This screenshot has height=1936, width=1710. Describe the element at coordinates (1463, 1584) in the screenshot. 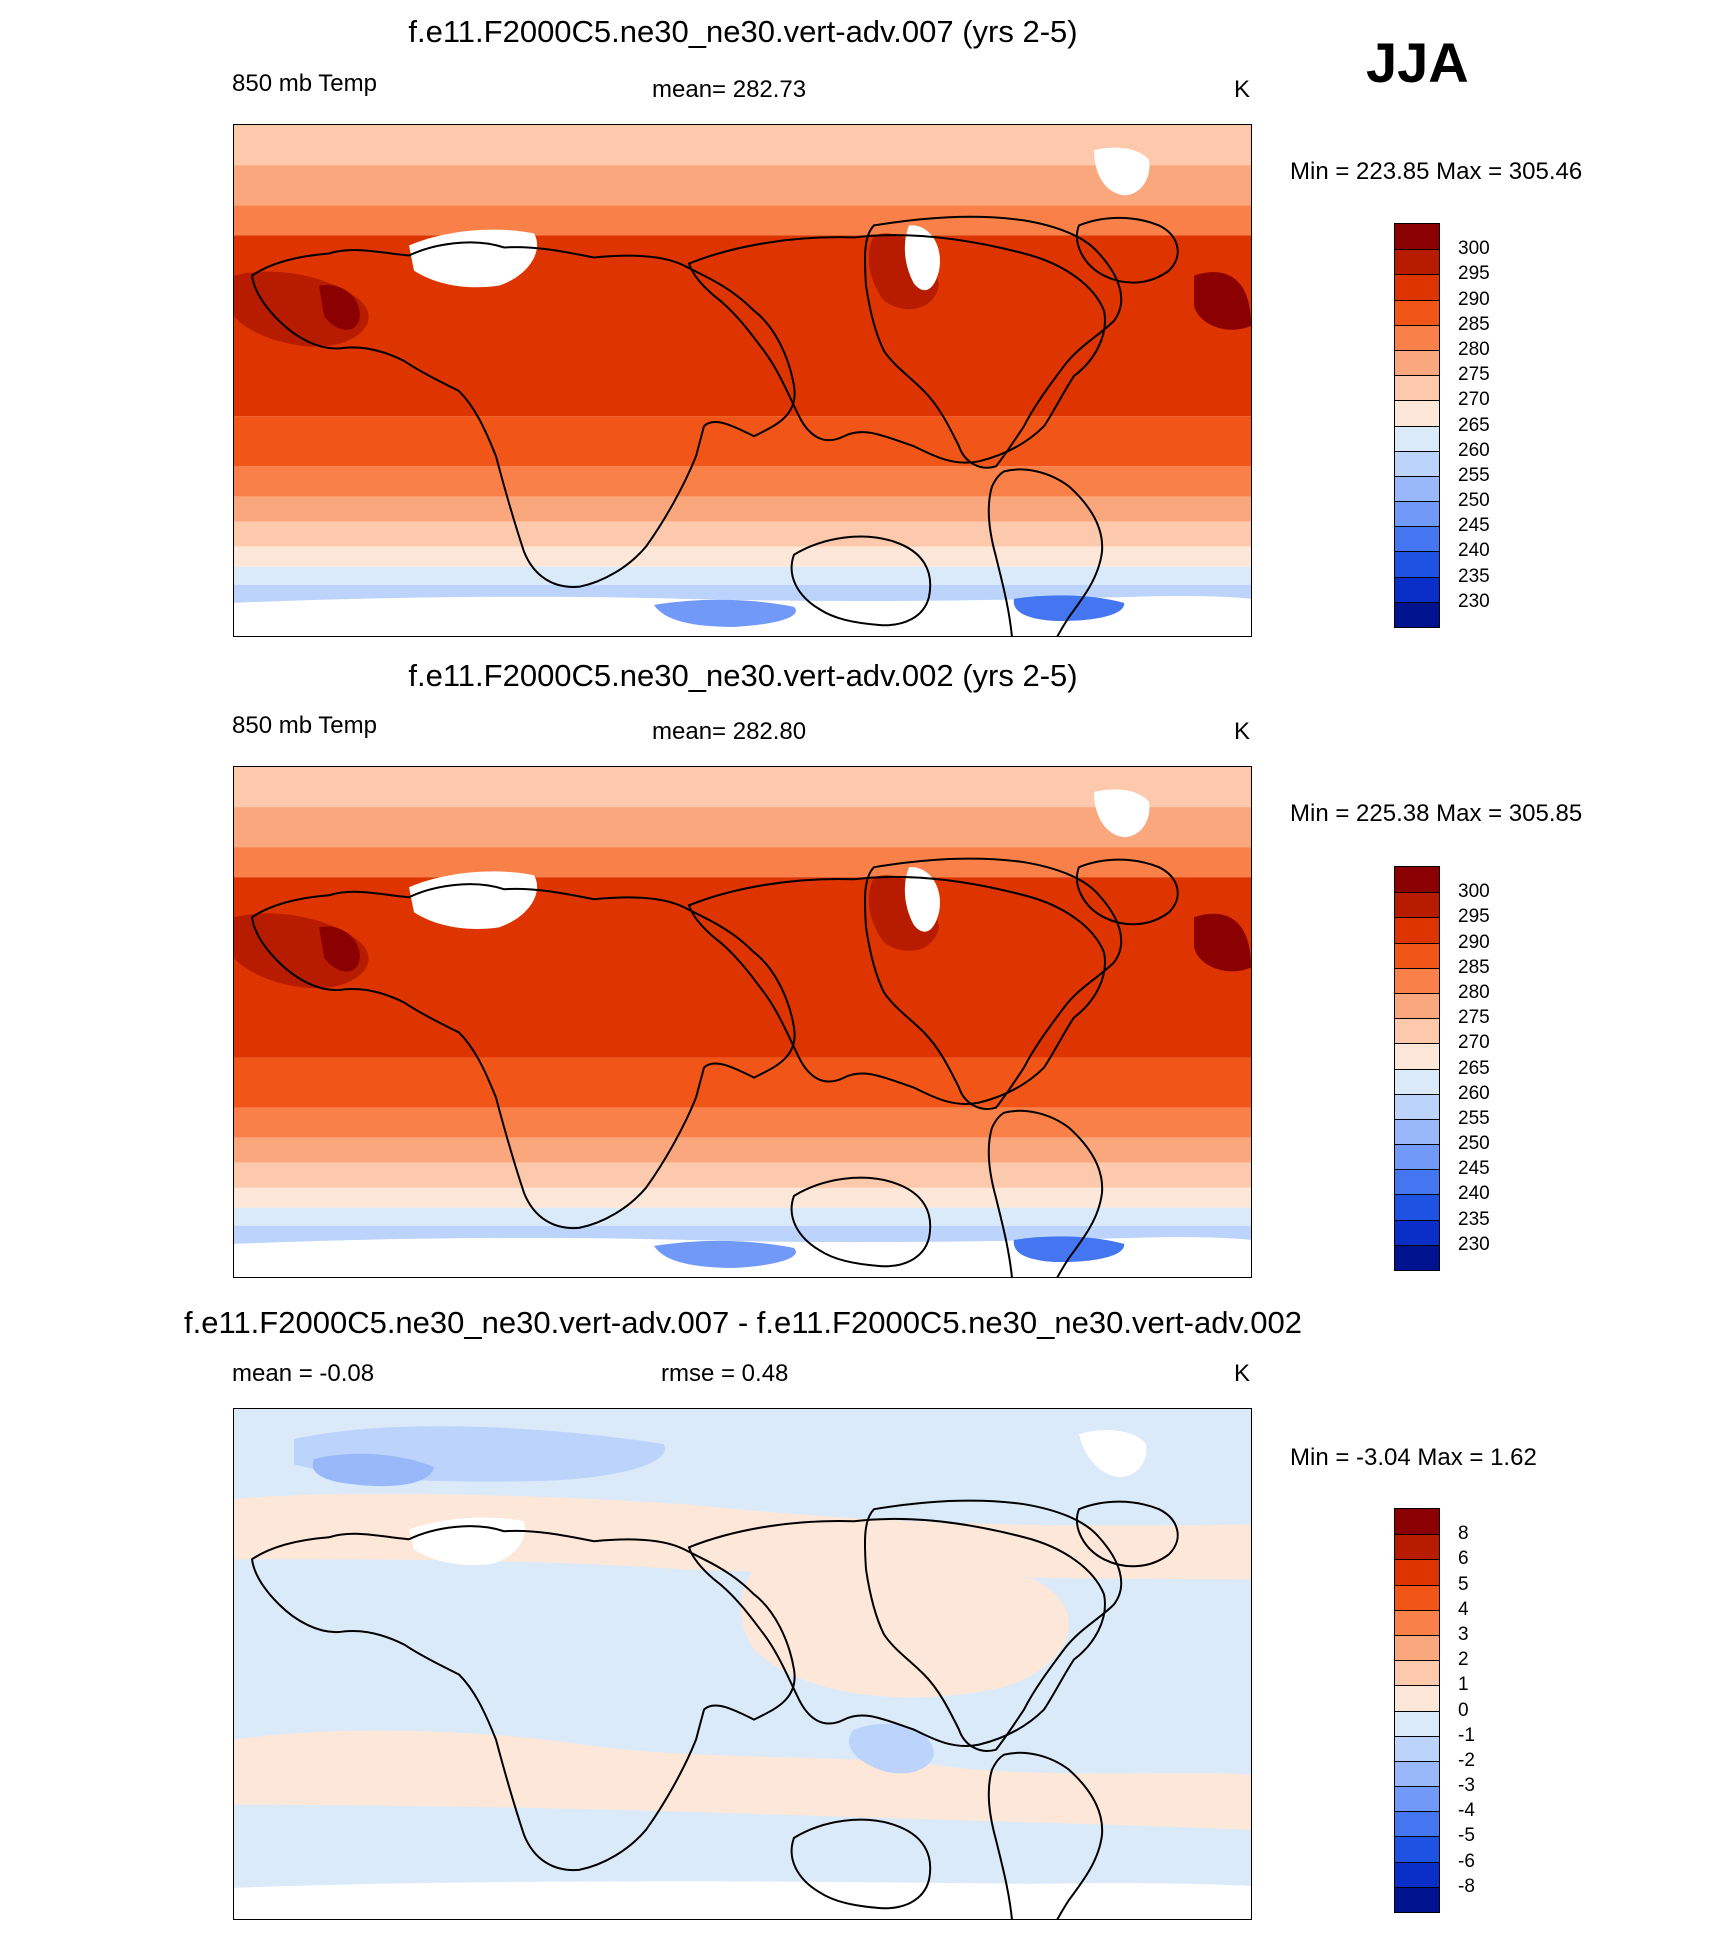

I see `colorbar-tick-label: 5` at that location.